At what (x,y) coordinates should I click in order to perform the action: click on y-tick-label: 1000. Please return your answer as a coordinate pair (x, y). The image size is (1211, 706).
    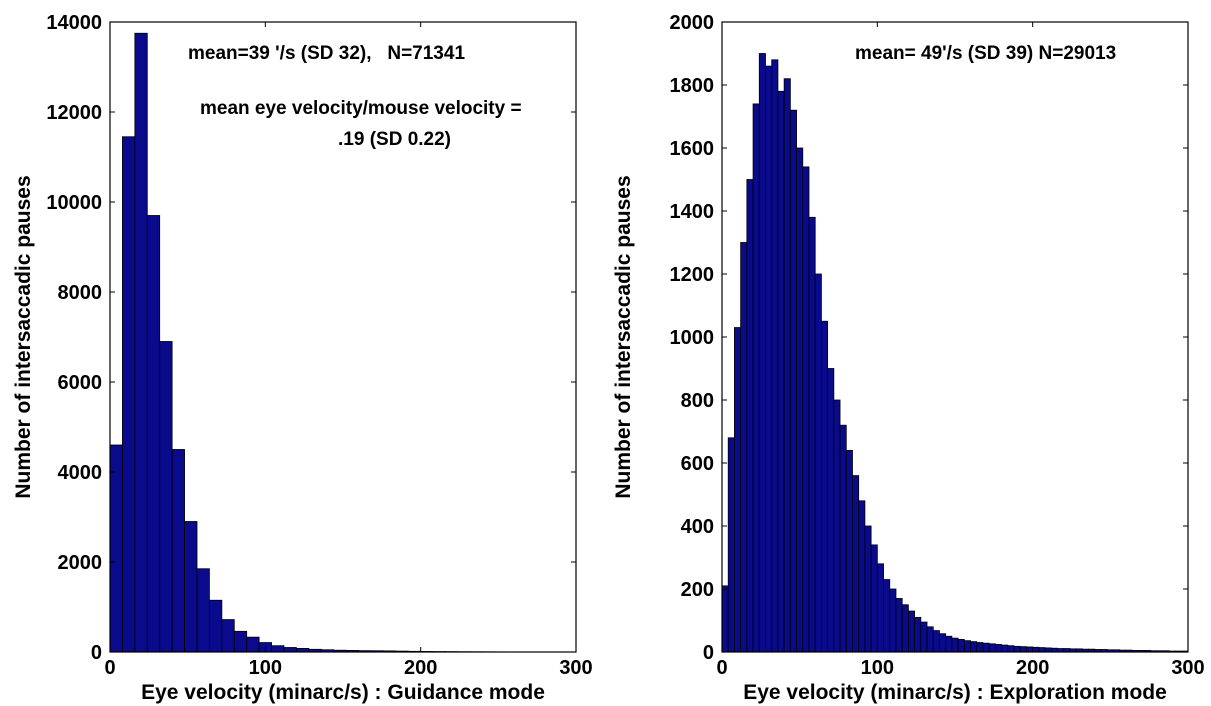
    Looking at the image, I should click on (692, 338).